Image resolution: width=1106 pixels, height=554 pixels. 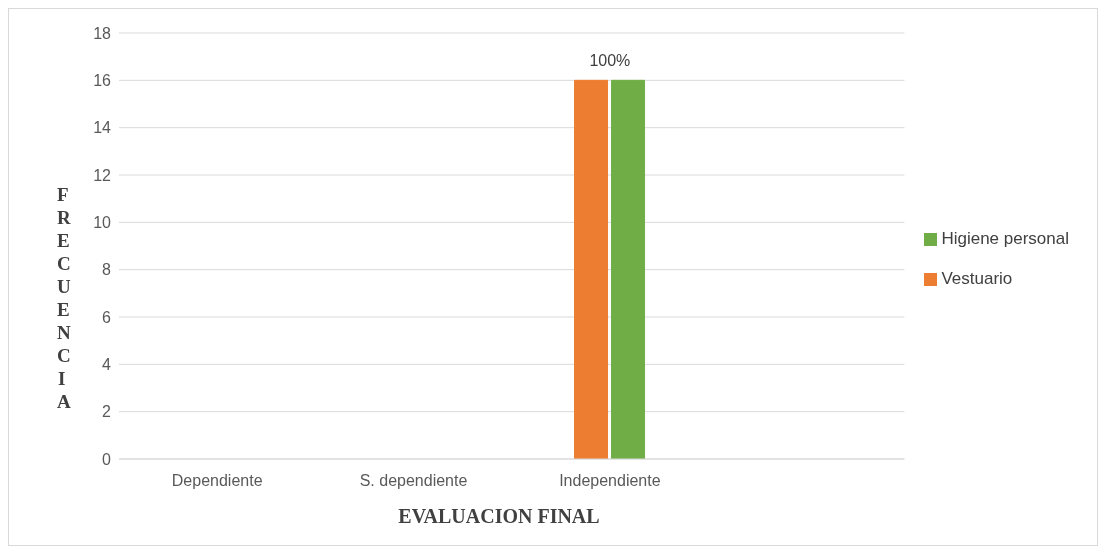 What do you see at coordinates (107, 270) in the screenshot?
I see `y-tick-label: 8` at bounding box center [107, 270].